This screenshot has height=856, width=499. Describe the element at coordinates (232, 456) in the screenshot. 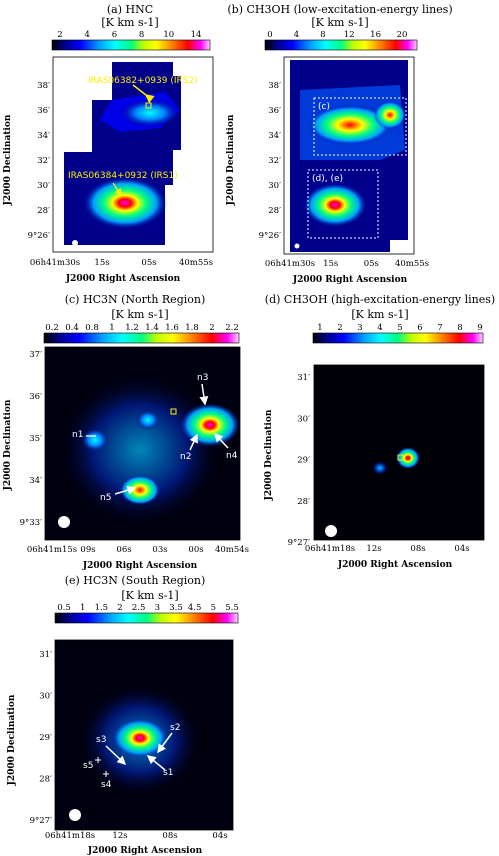

I see `panel-c-label-n4: n4` at that location.